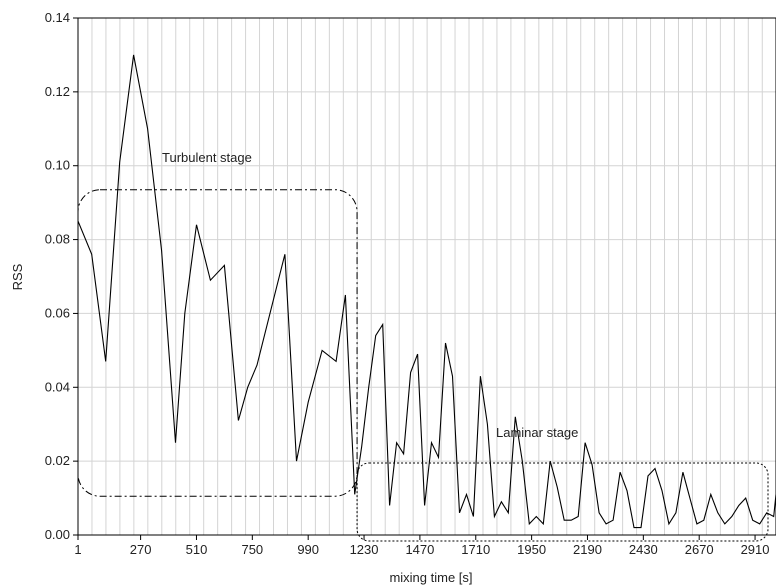 This screenshot has width=776, height=588. Describe the element at coordinates (531, 549) in the screenshot. I see `x-tick-label: 1950` at that location.